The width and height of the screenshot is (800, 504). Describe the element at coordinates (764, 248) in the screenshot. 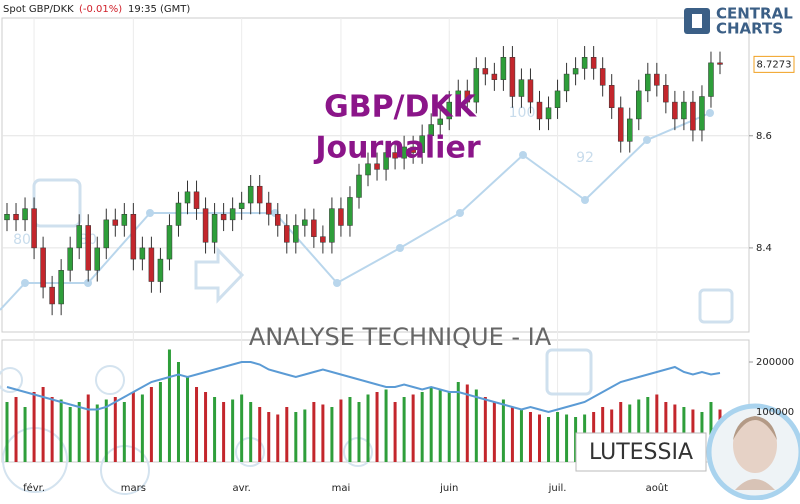

I see `y-tick-label: 8.4` at that location.